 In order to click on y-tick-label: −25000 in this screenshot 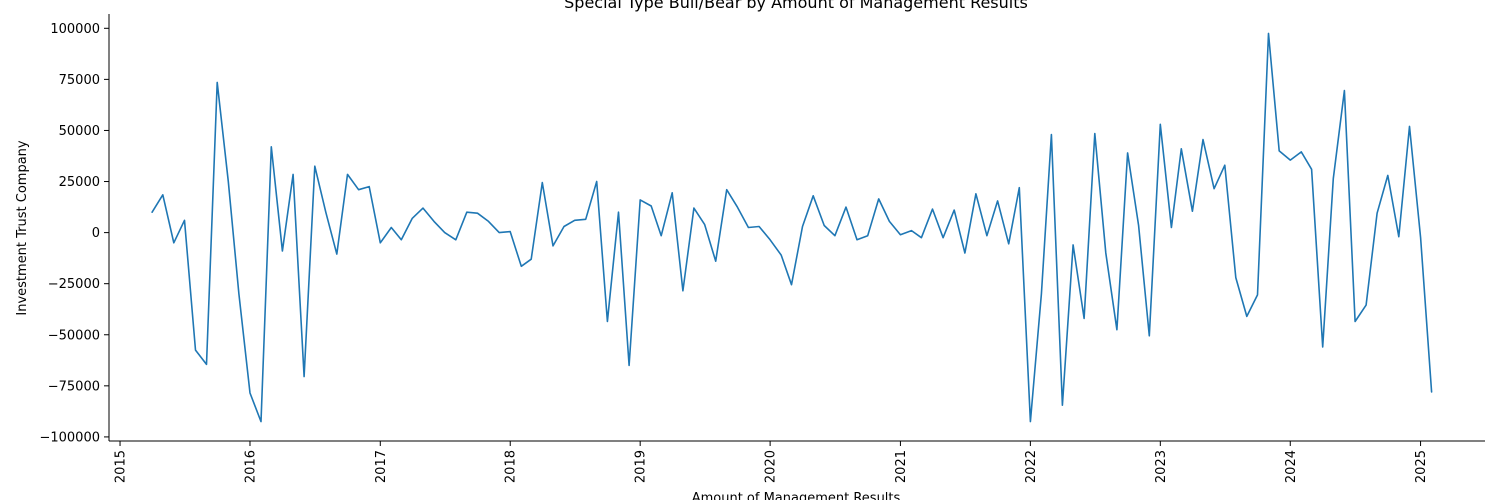, I will do `click(74, 284)`.